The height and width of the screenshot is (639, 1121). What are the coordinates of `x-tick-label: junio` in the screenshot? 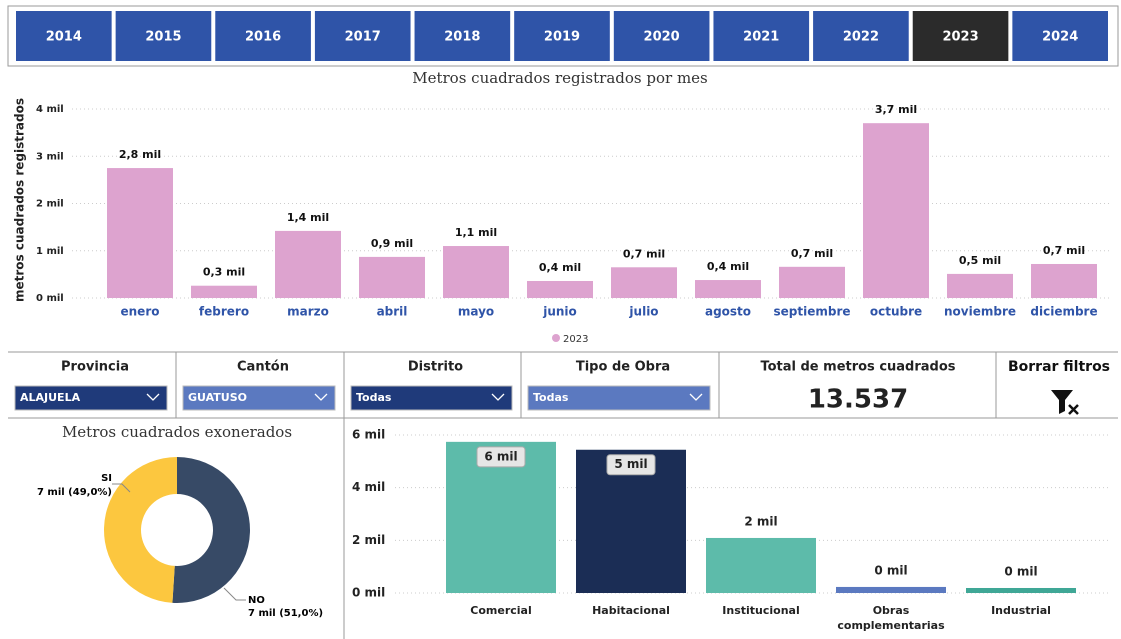 It's located at (559, 312).